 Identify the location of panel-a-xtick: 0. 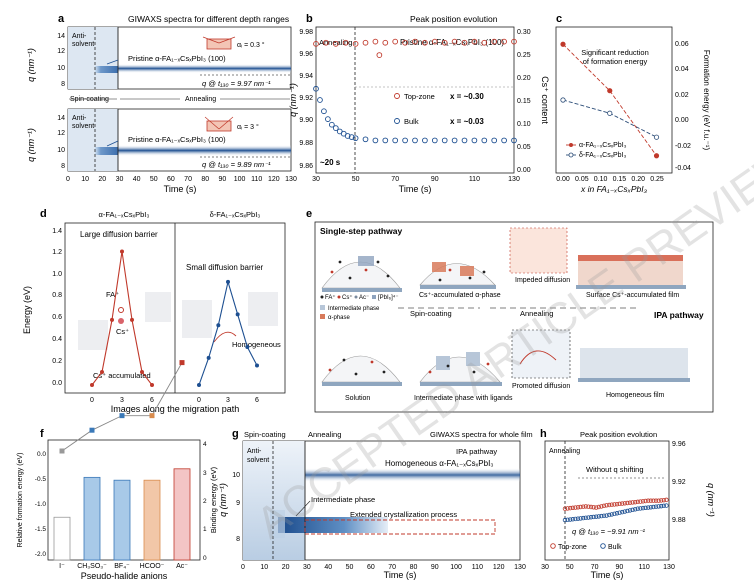
(68, 179).